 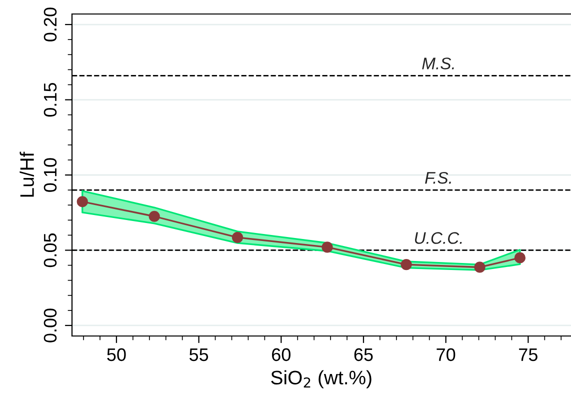 I want to click on x-tick-label: 60, so click(x=281, y=355).